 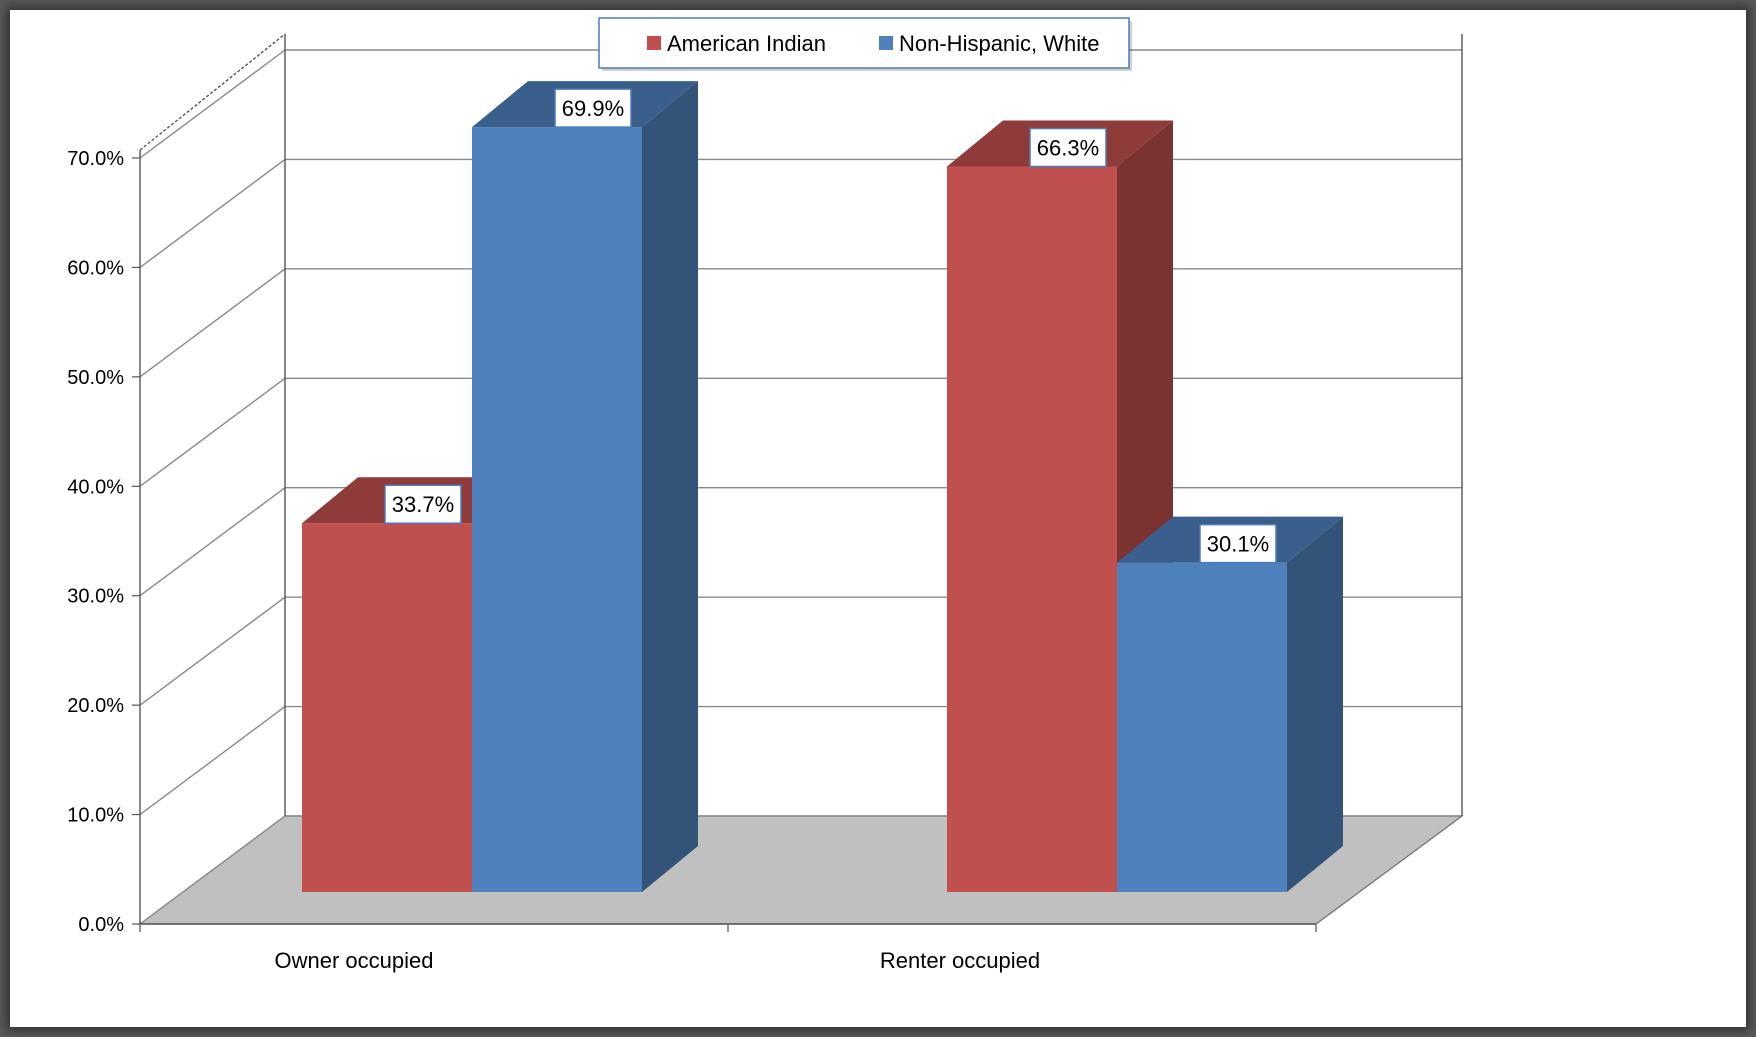 I want to click on legend: American Indian Non-Hispanic, White, so click(x=865, y=44).